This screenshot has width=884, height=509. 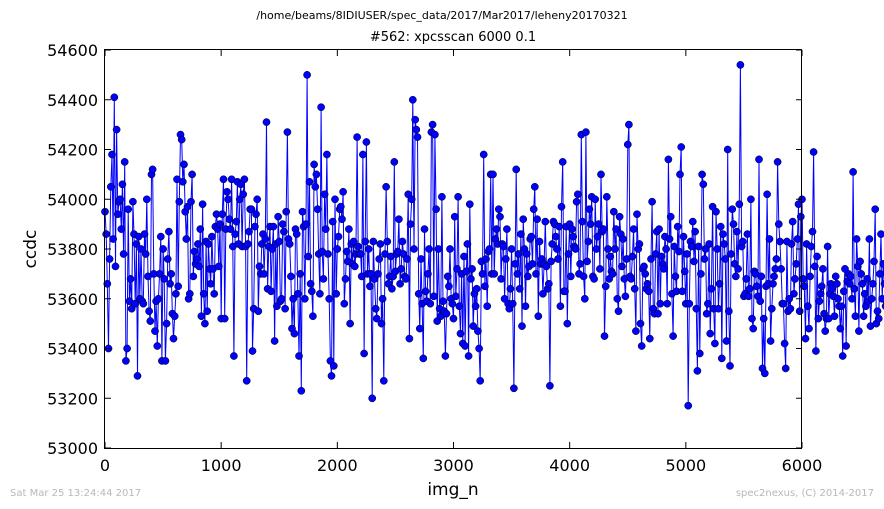 I want to click on y-tick-label: 53800, so click(x=72, y=249).